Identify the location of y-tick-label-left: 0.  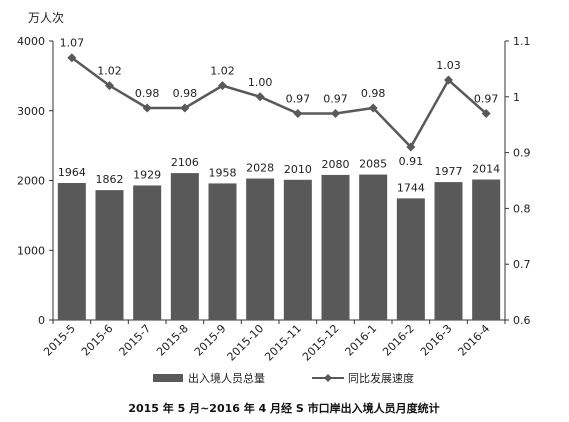
(41, 320).